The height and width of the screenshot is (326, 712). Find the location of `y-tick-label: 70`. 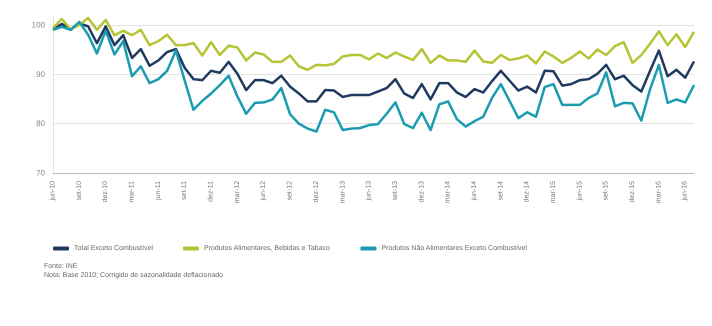

y-tick-label: 70 is located at coordinates (41, 173).